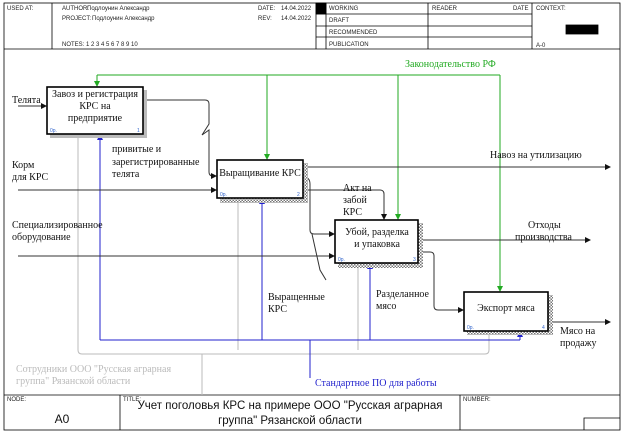 This screenshot has height=433, width=622. Describe the element at coordinates (298, 195) in the screenshot. I see `box-2-number: 2` at that location.